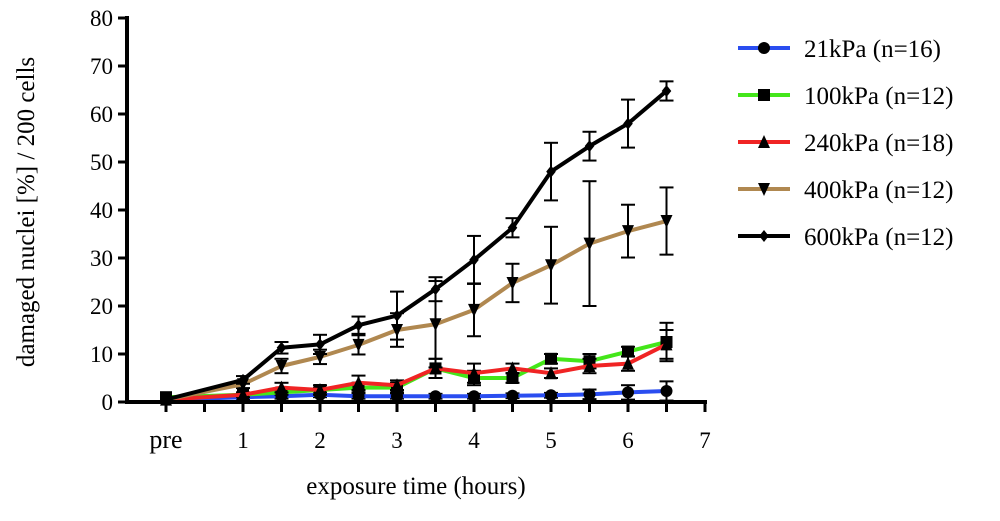 This screenshot has width=1000, height=521. I want to click on y-tick-label: 20, so click(101, 306).